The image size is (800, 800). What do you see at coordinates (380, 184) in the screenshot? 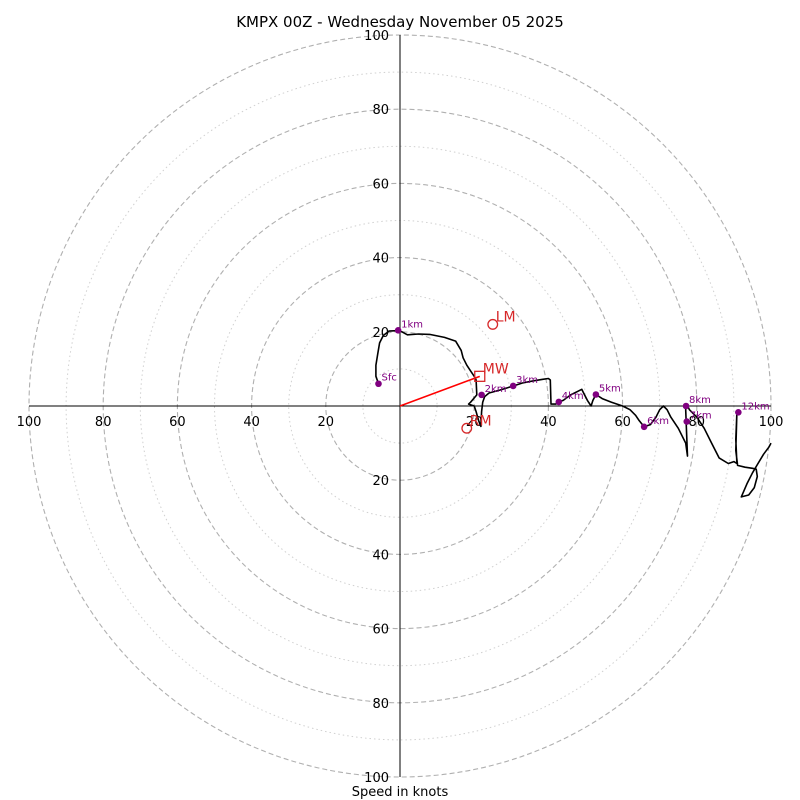
I see `y-tick-label-top: 60` at bounding box center [380, 184].